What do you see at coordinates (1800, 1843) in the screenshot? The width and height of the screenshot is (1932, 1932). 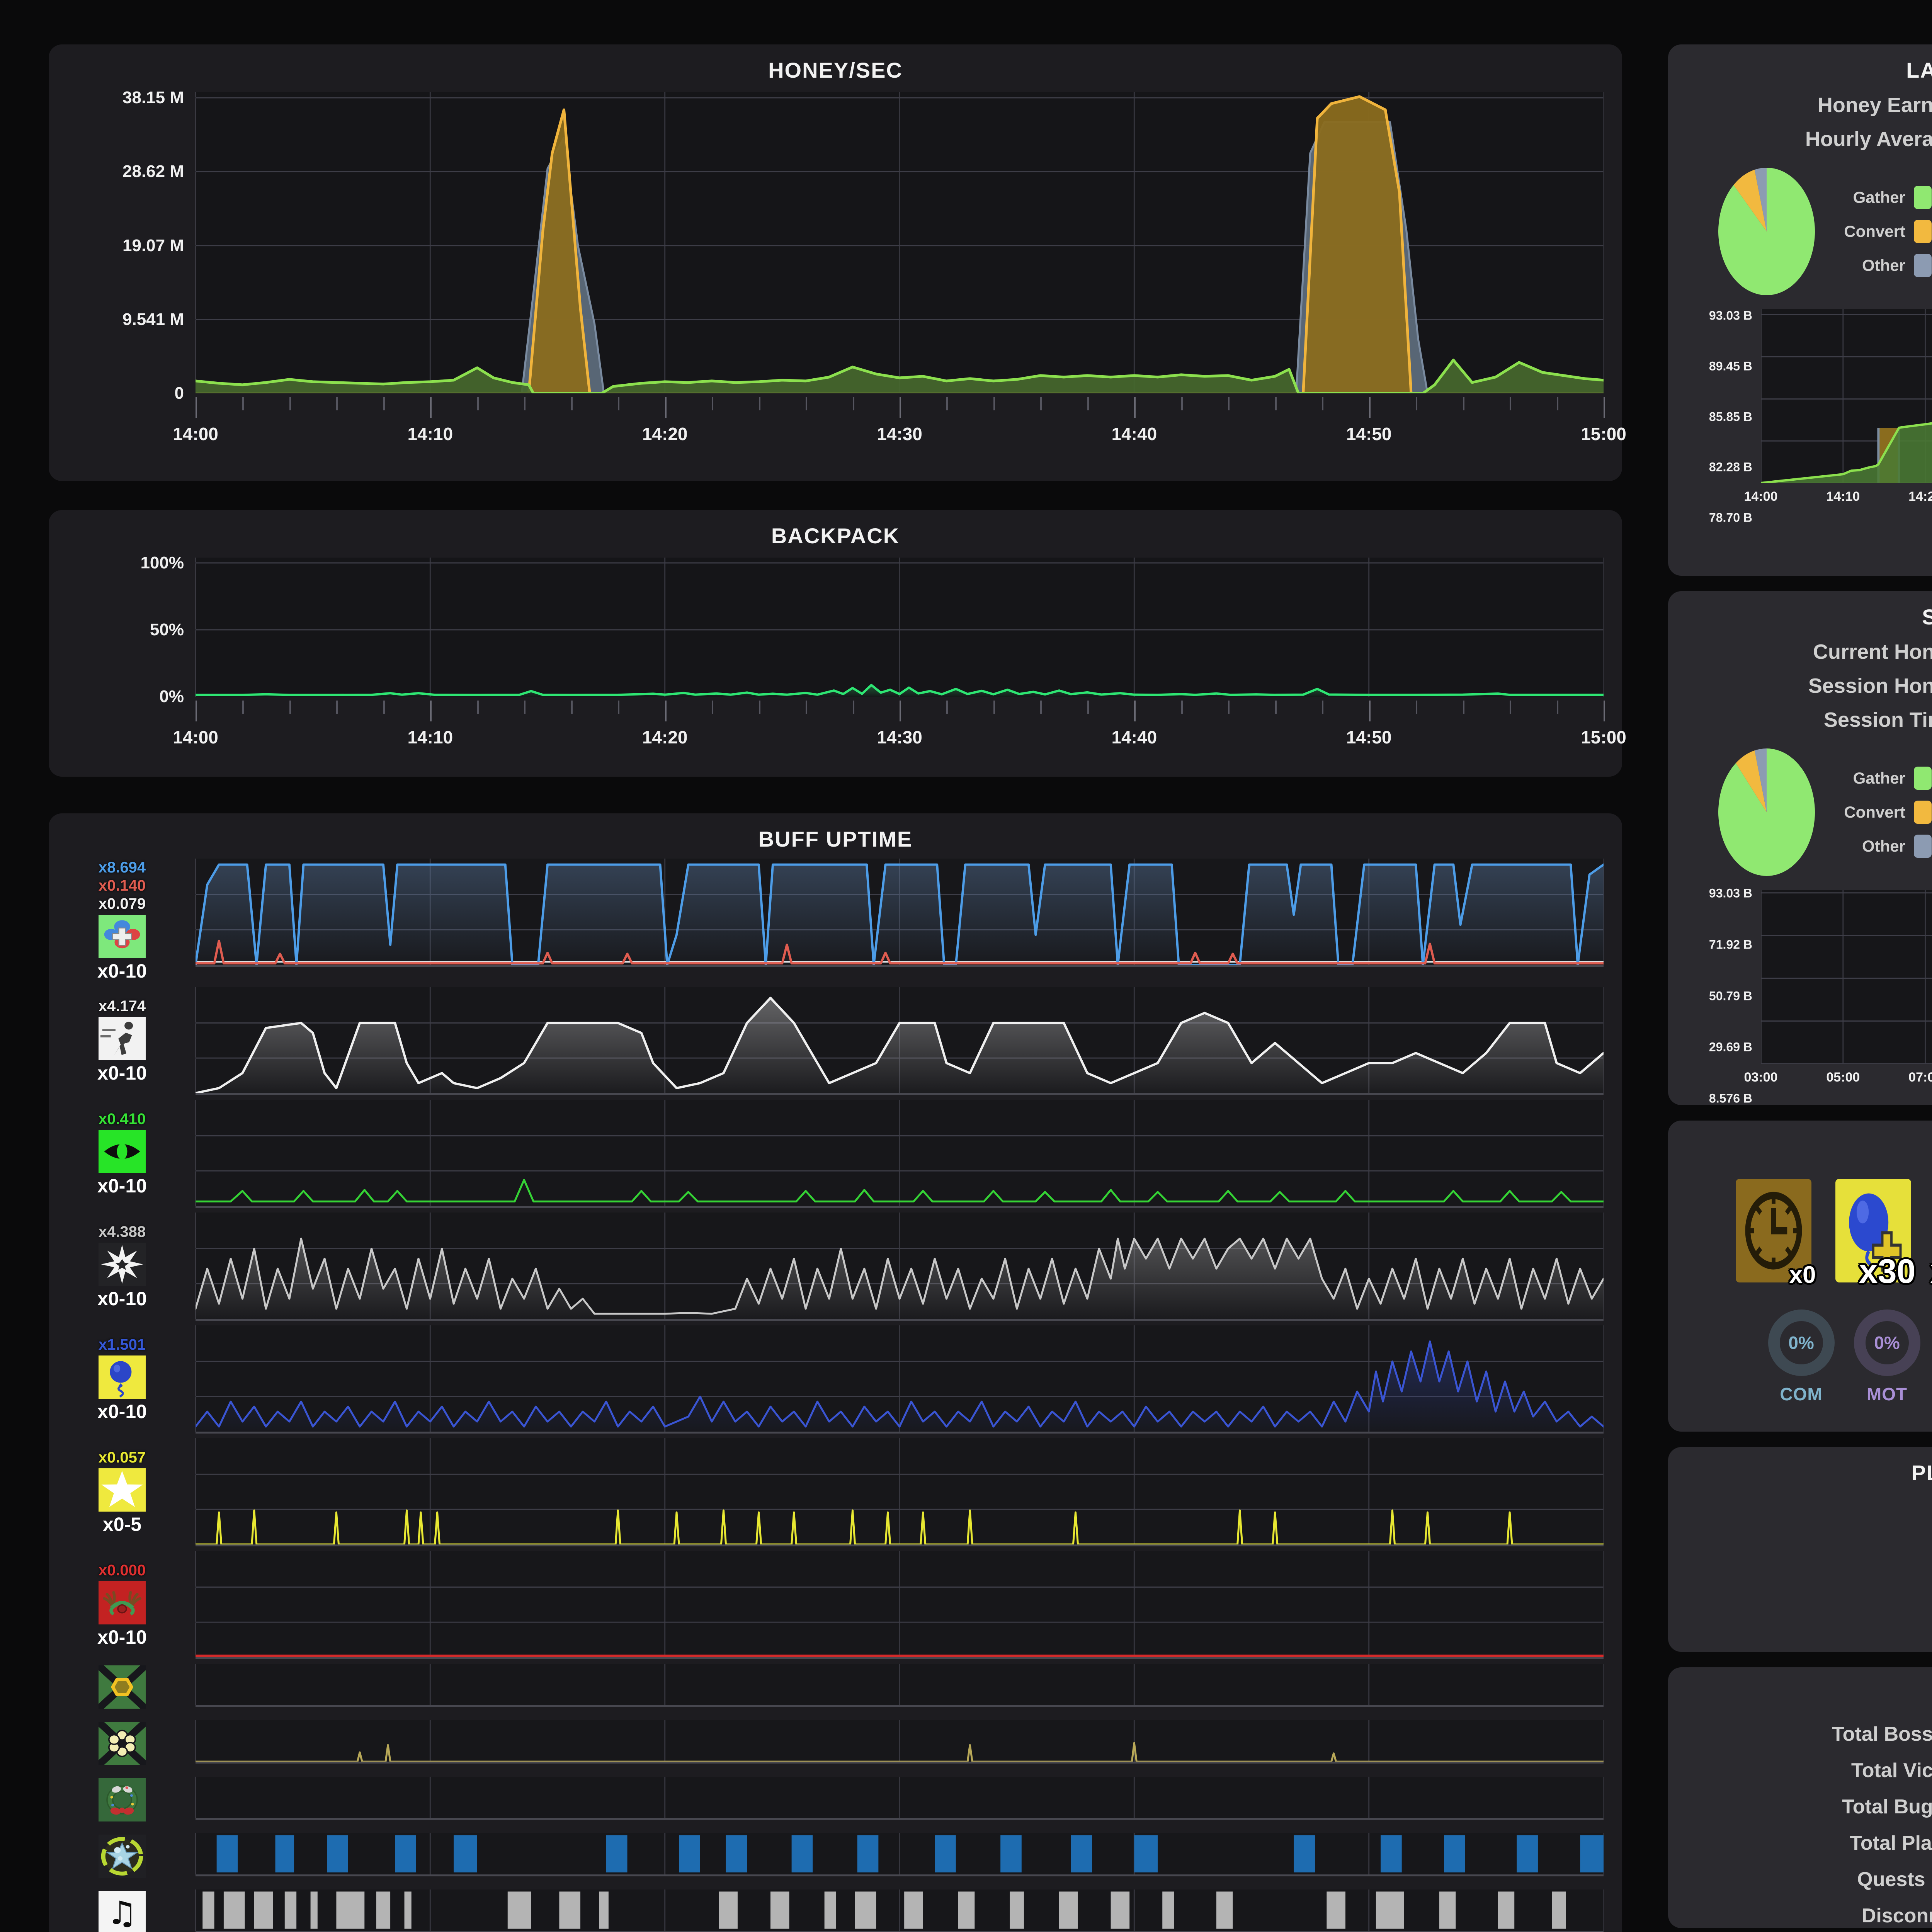 I see `stats-row: Total Planters0` at bounding box center [1800, 1843].